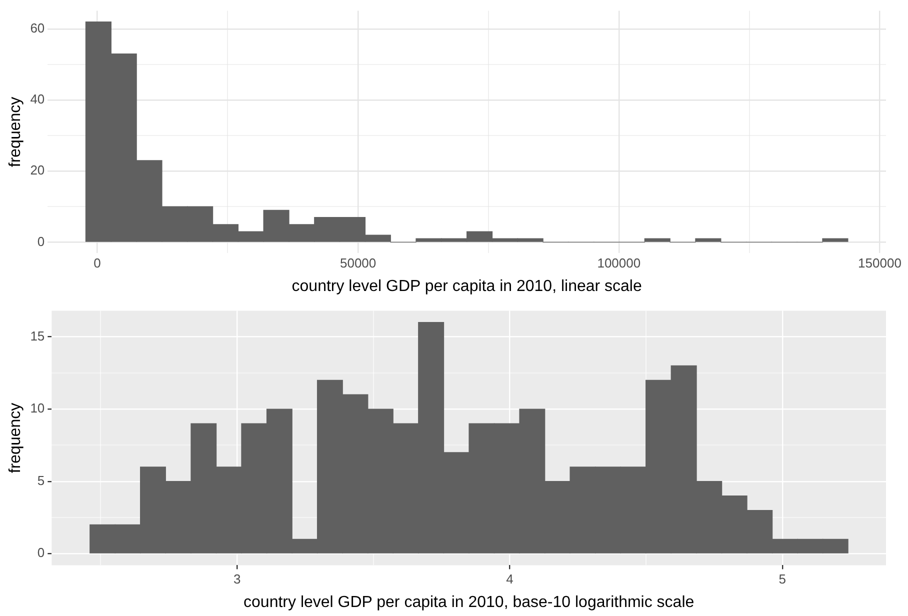 The height and width of the screenshot is (616, 908). What do you see at coordinates (619, 263) in the screenshot?
I see `x-tick-label: 100000` at bounding box center [619, 263].